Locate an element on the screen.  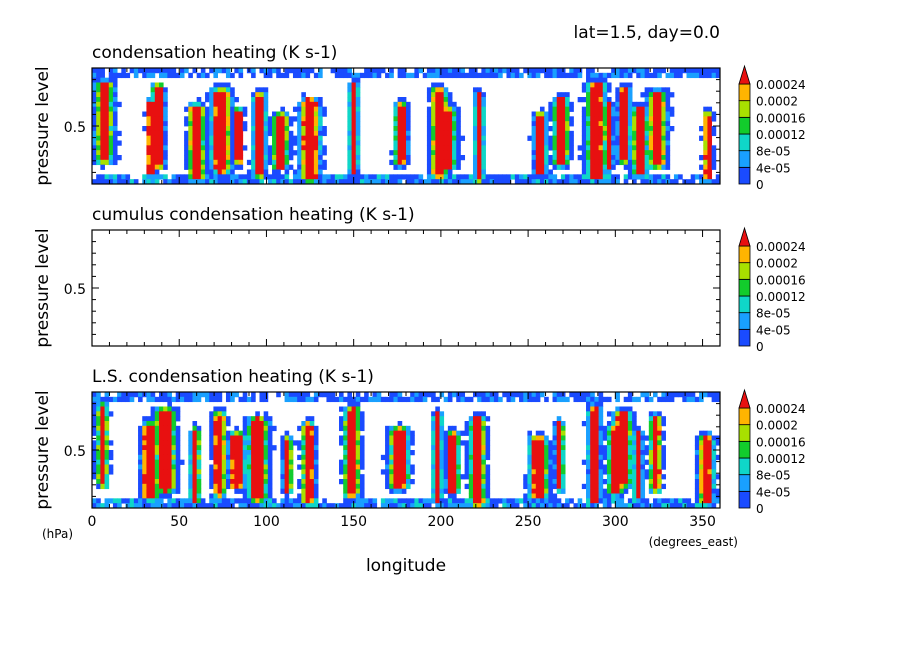
x-ticks is located at coordinates (406, 450).